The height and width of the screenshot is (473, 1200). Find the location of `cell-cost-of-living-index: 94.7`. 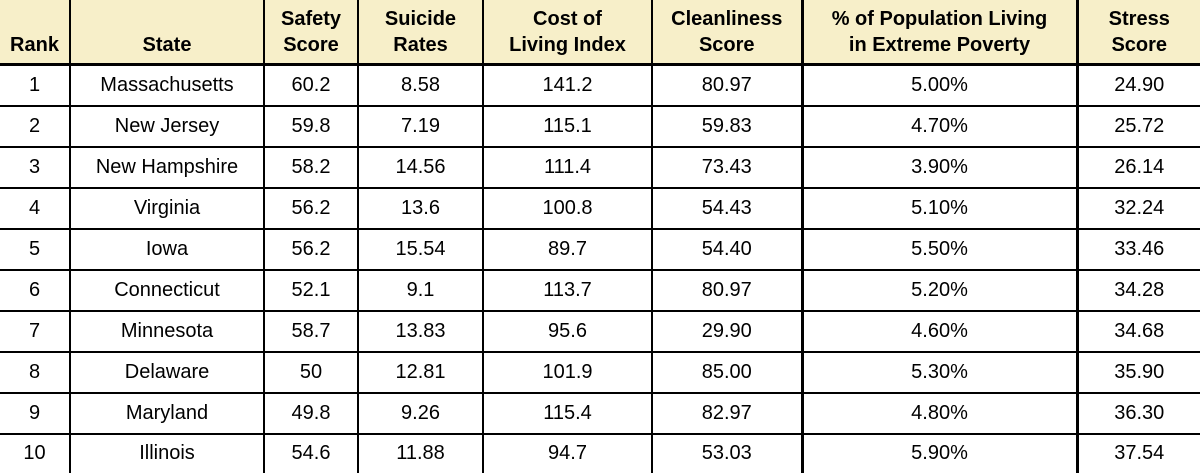

cell-cost-of-living-index: 94.7 is located at coordinates (567, 452).